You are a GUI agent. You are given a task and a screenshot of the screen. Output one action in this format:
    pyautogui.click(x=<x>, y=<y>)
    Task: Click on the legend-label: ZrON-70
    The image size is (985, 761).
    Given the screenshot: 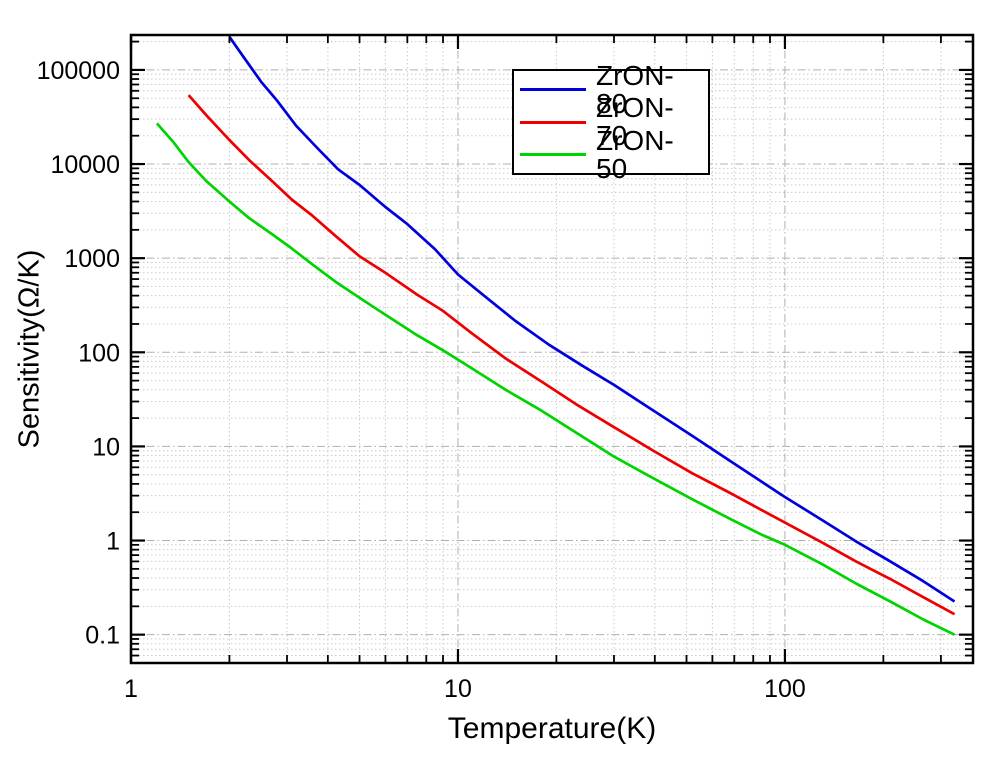 What is the action you would take?
    pyautogui.click(x=635, y=121)
    